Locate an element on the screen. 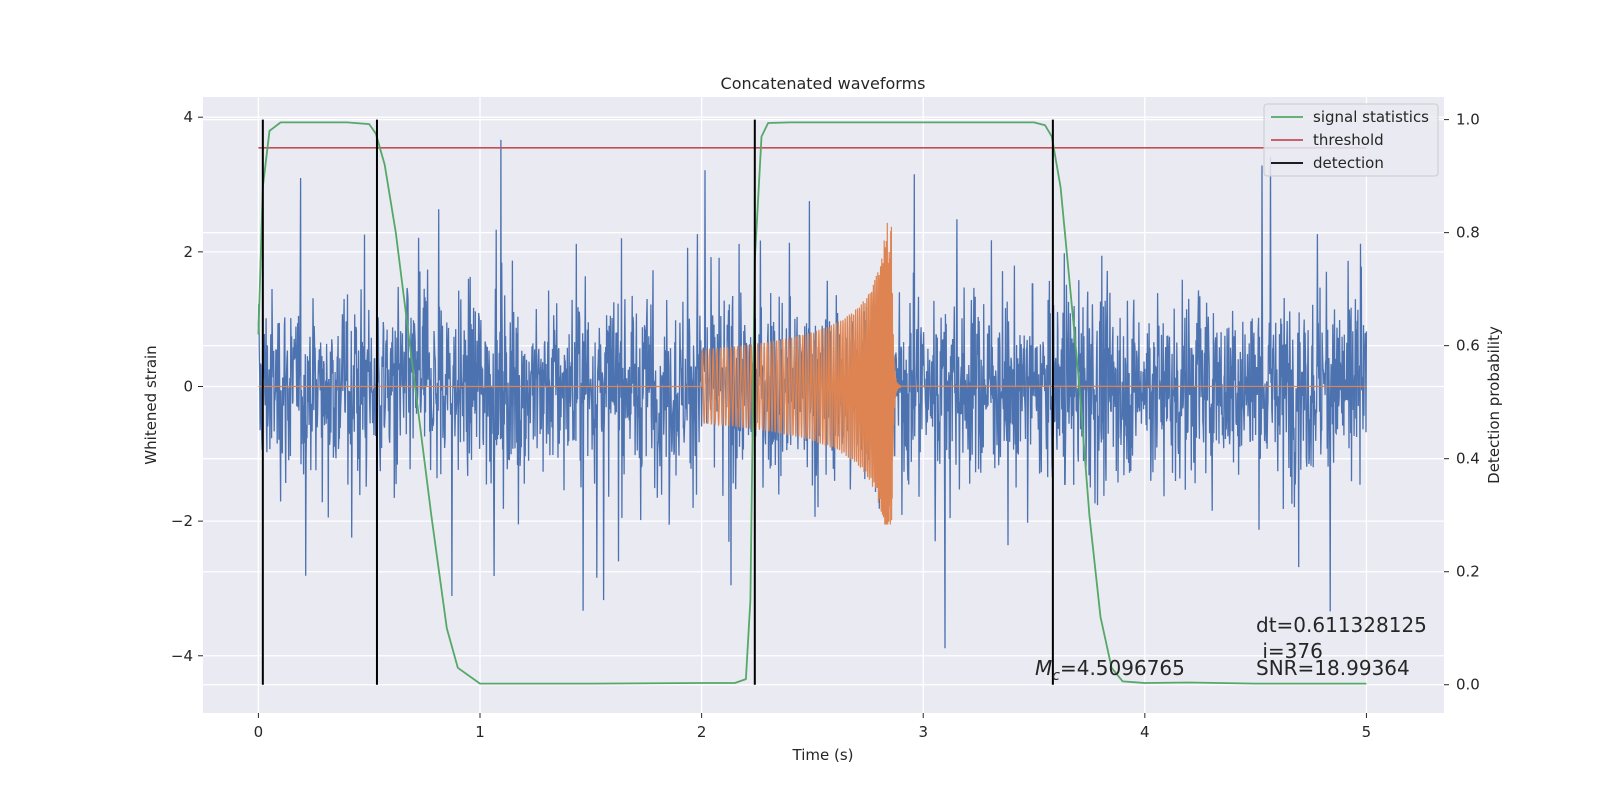 This screenshot has width=1600, height=800. x-tick-label: 5 is located at coordinates (1367, 732).